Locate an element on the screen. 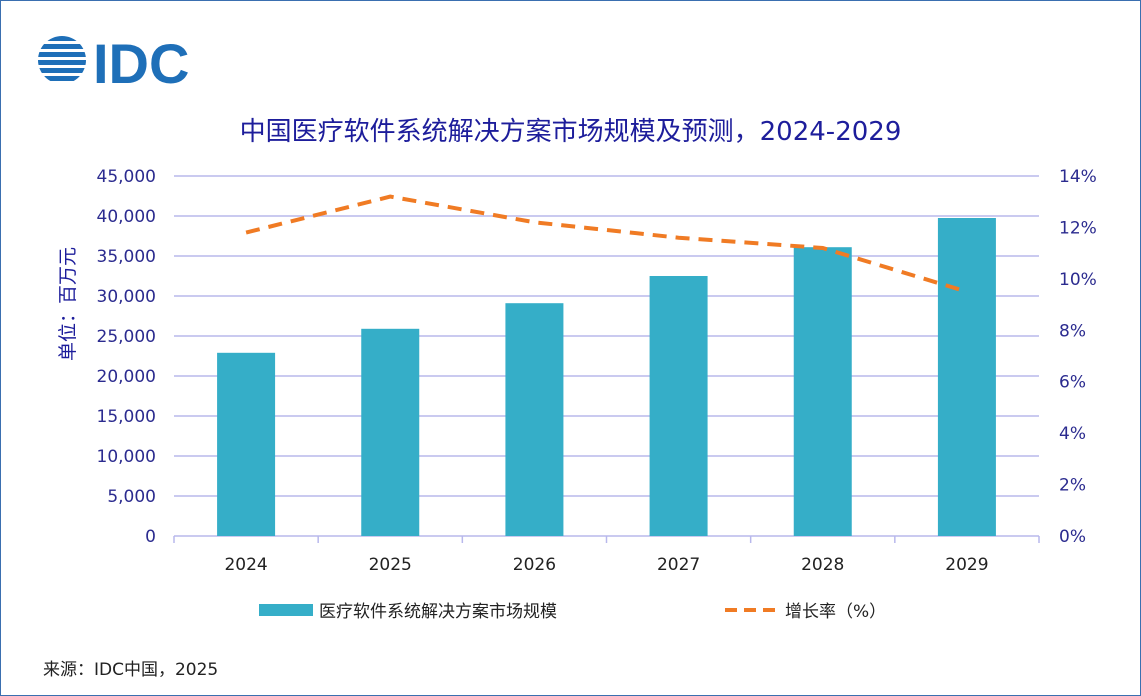 The height and width of the screenshot is (696, 1141). y-tick-label: 5,000 is located at coordinates (131, 497).